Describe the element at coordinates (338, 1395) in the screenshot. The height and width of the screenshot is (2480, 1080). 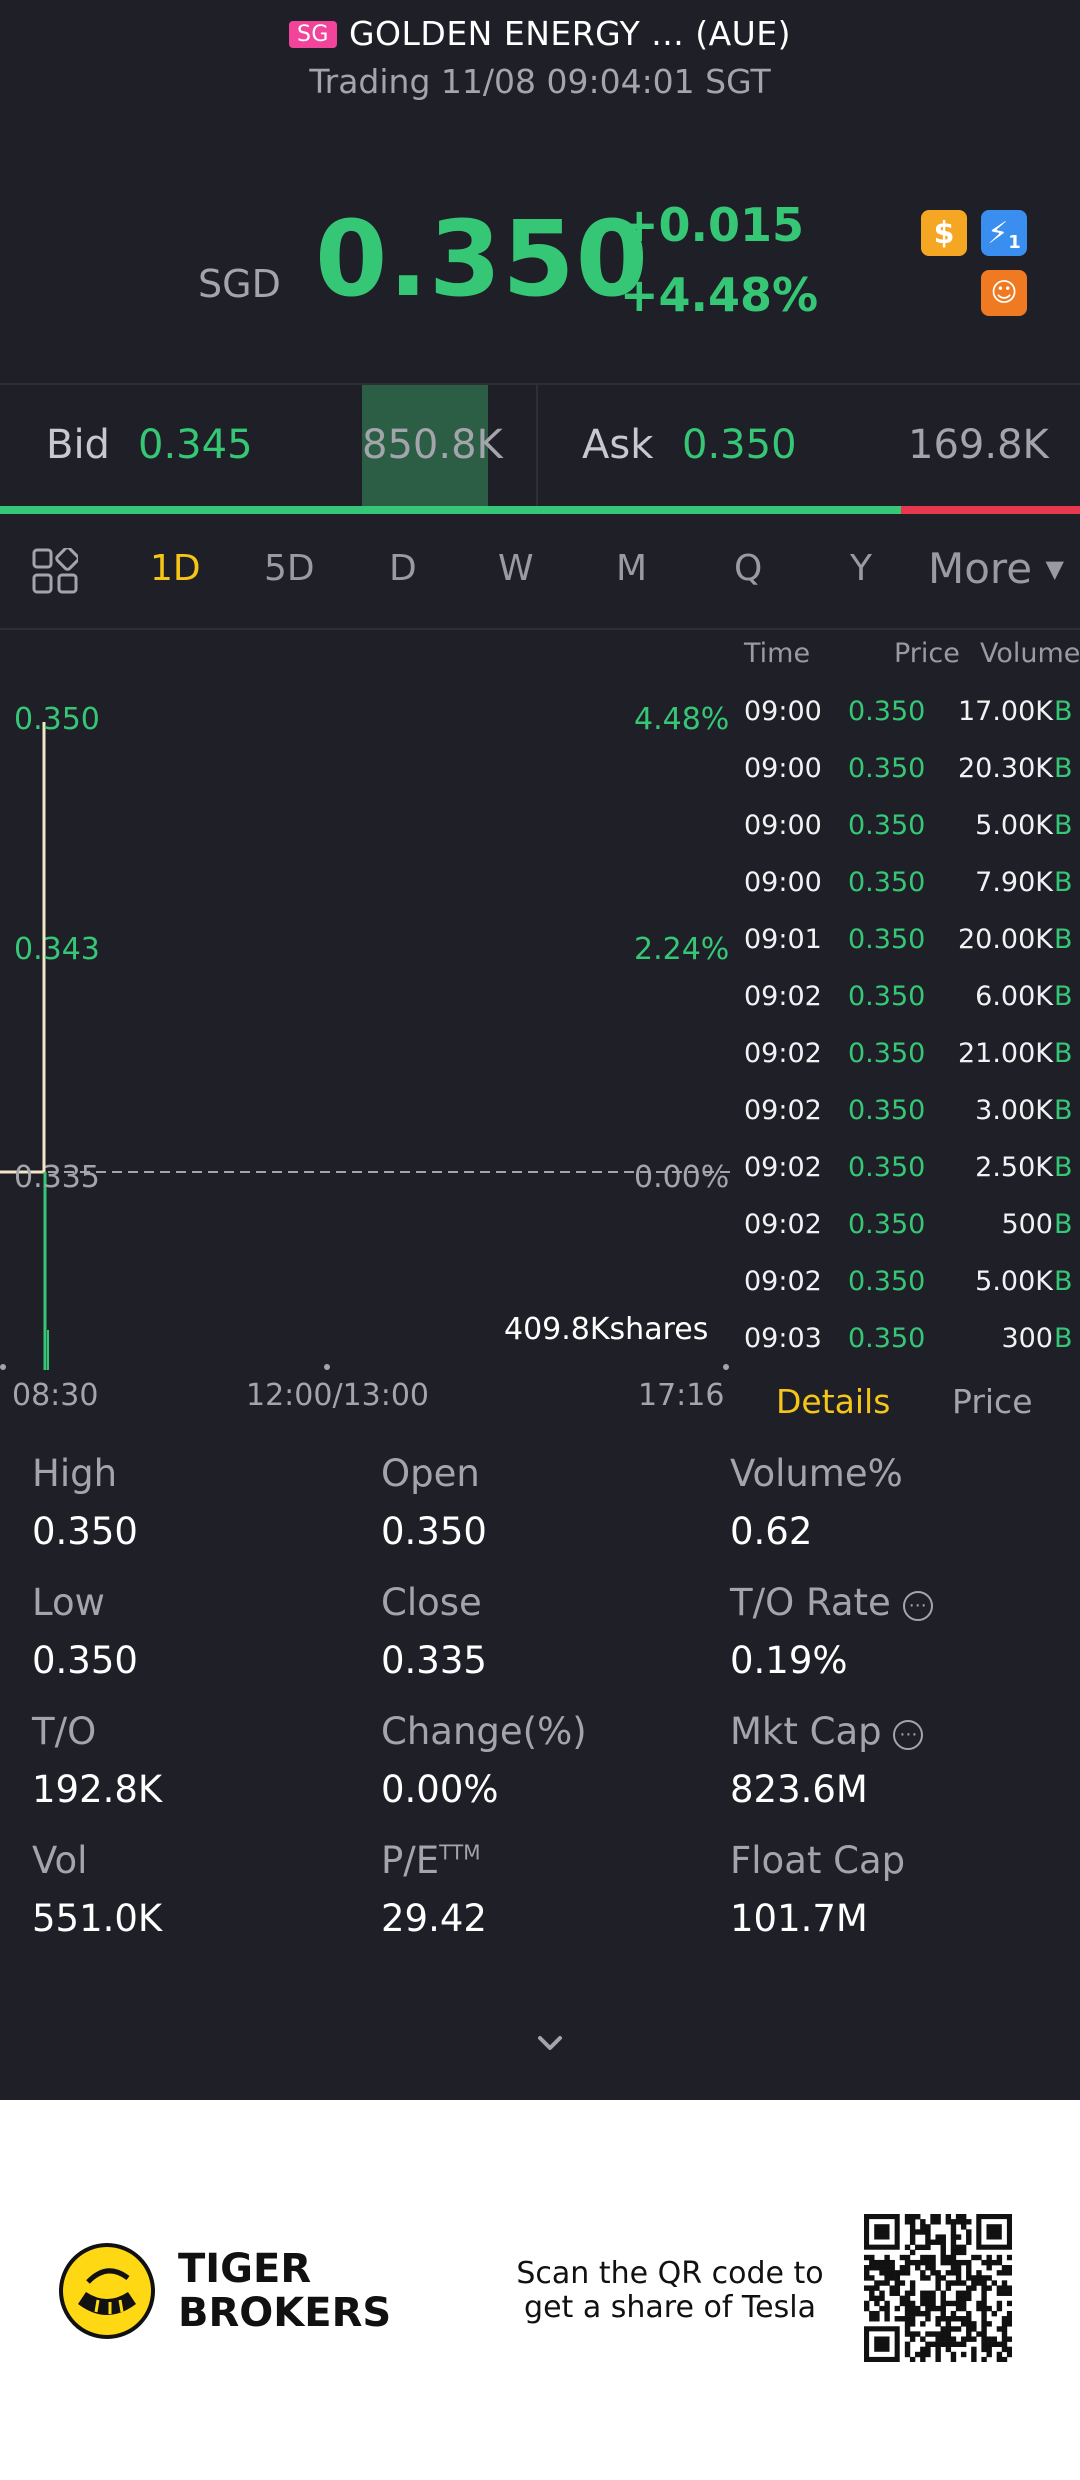
I see `time-axis-mid: 12:00/13:00` at that location.